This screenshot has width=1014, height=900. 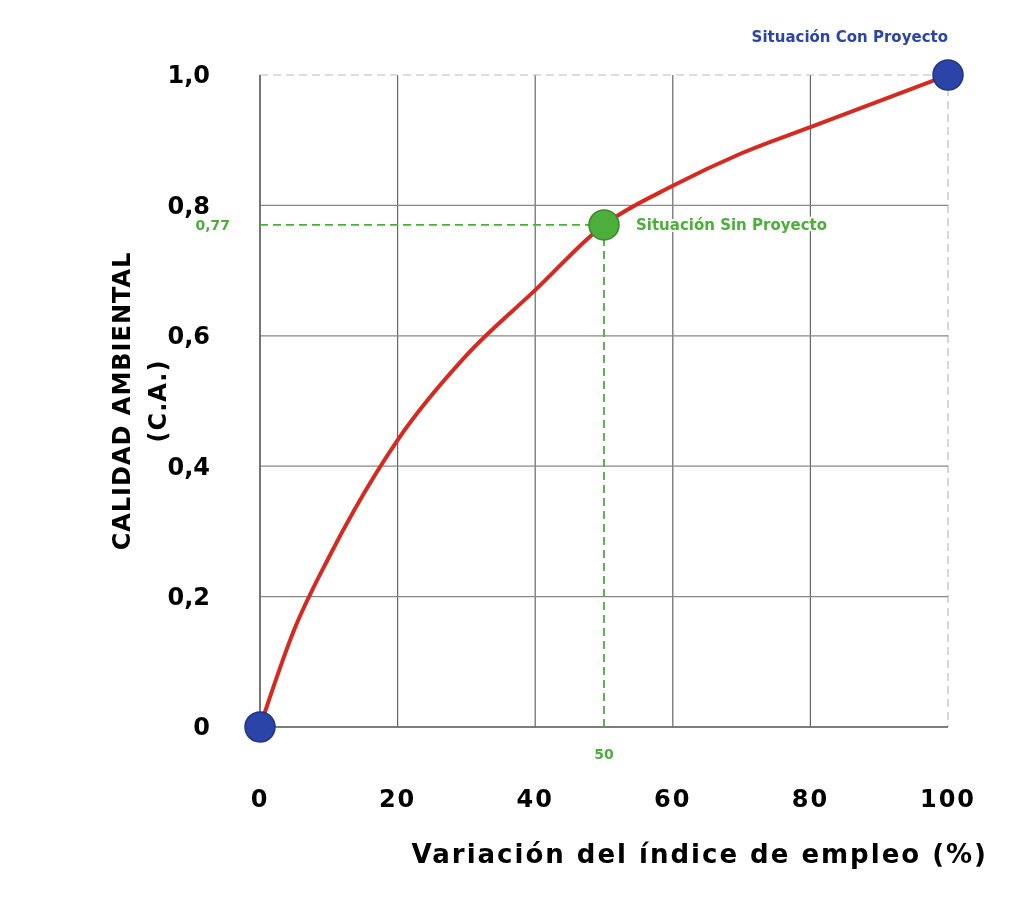 What do you see at coordinates (188, 336) in the screenshot?
I see `y-tick-label: 0,6` at bounding box center [188, 336].